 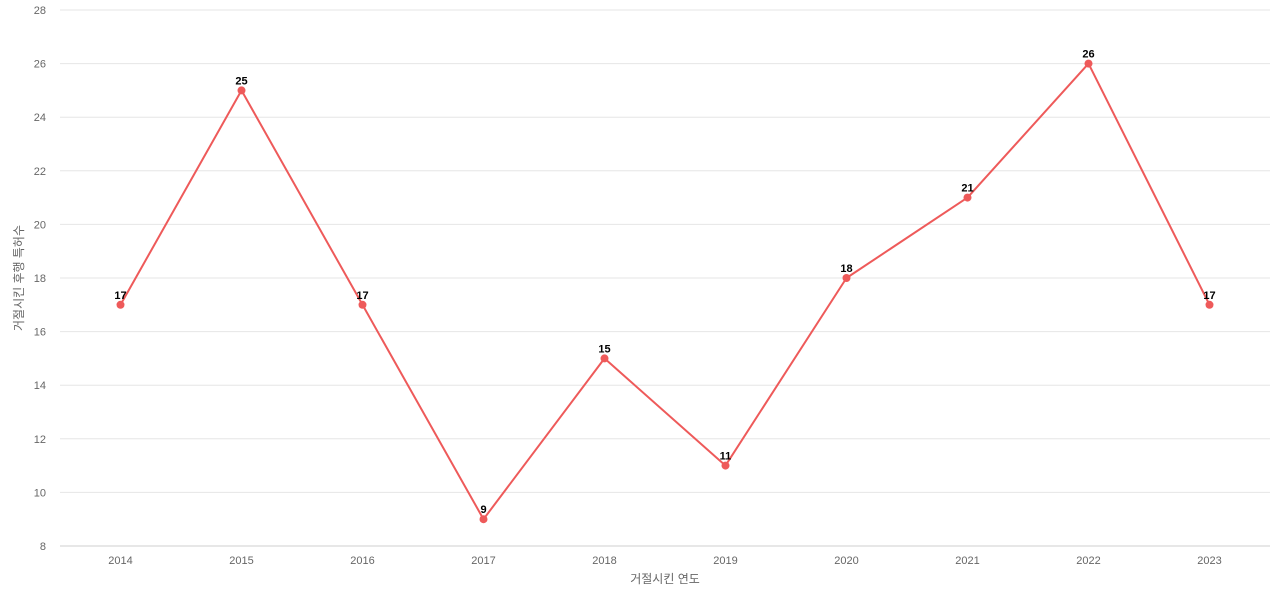 What do you see at coordinates (120, 561) in the screenshot?
I see `x-tick-label: 2014` at bounding box center [120, 561].